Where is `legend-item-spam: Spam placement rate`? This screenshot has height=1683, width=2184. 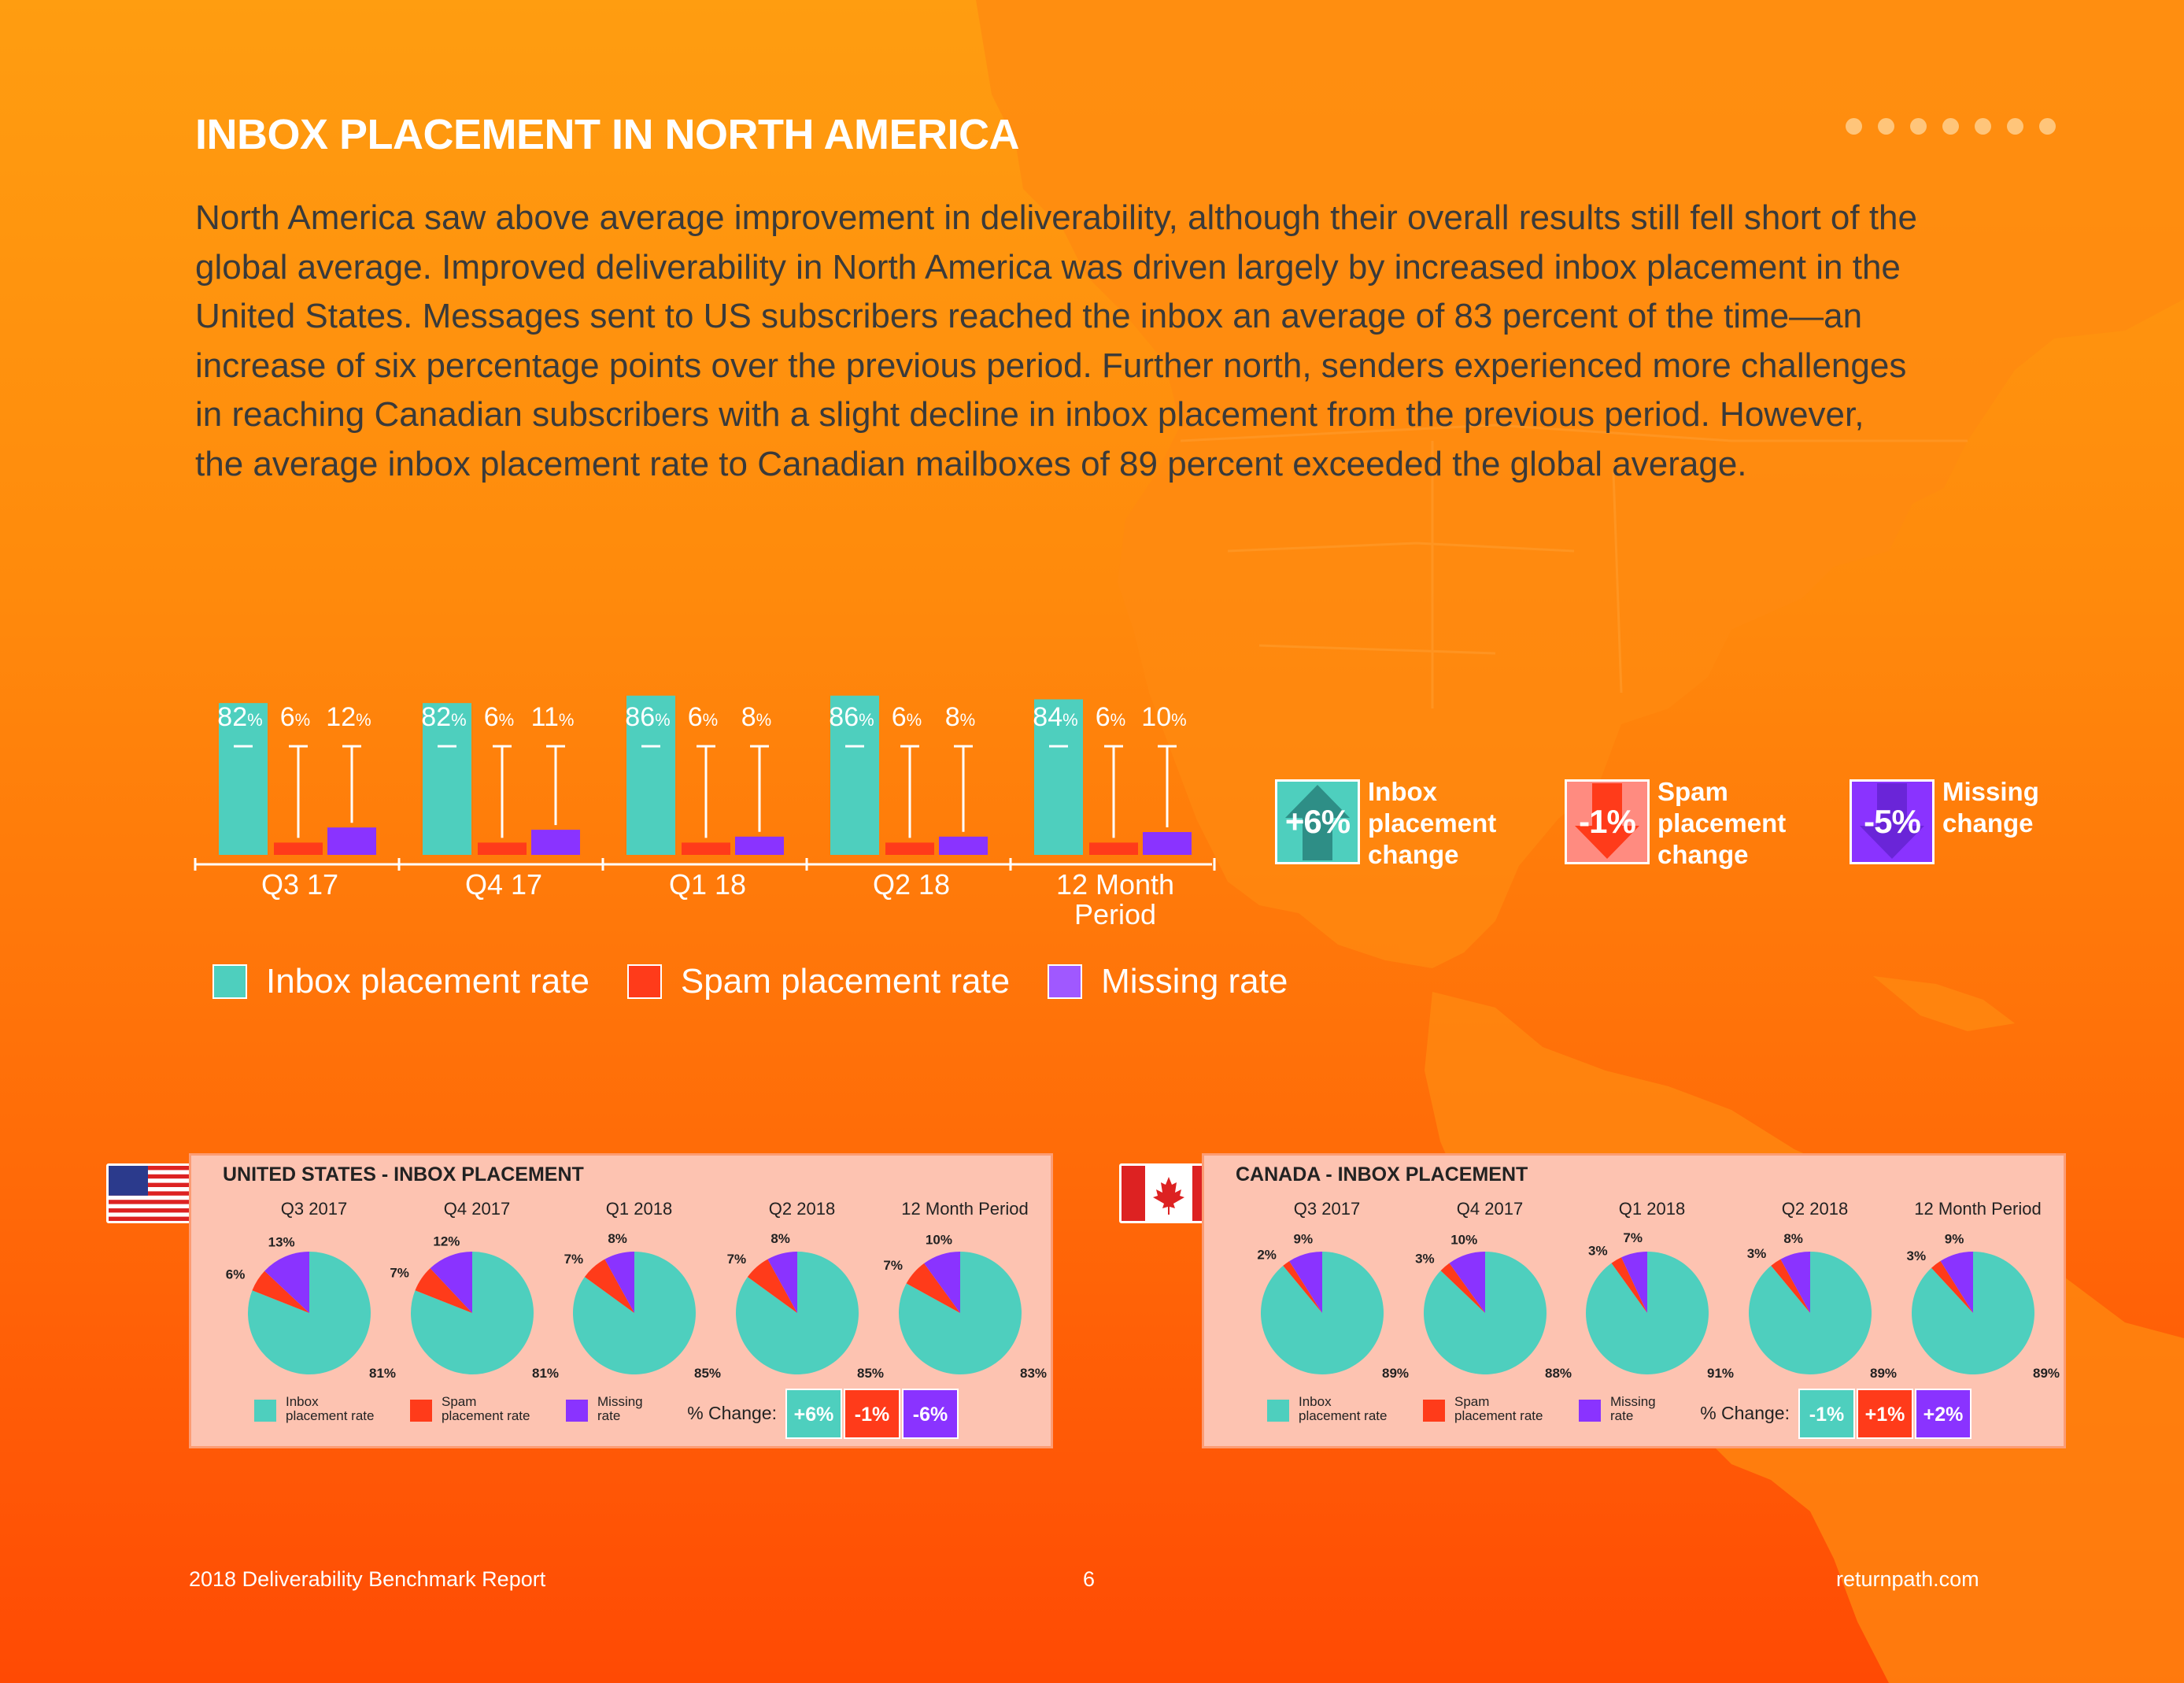
legend-item-spam: Spam placement rate is located at coordinates (818, 981).